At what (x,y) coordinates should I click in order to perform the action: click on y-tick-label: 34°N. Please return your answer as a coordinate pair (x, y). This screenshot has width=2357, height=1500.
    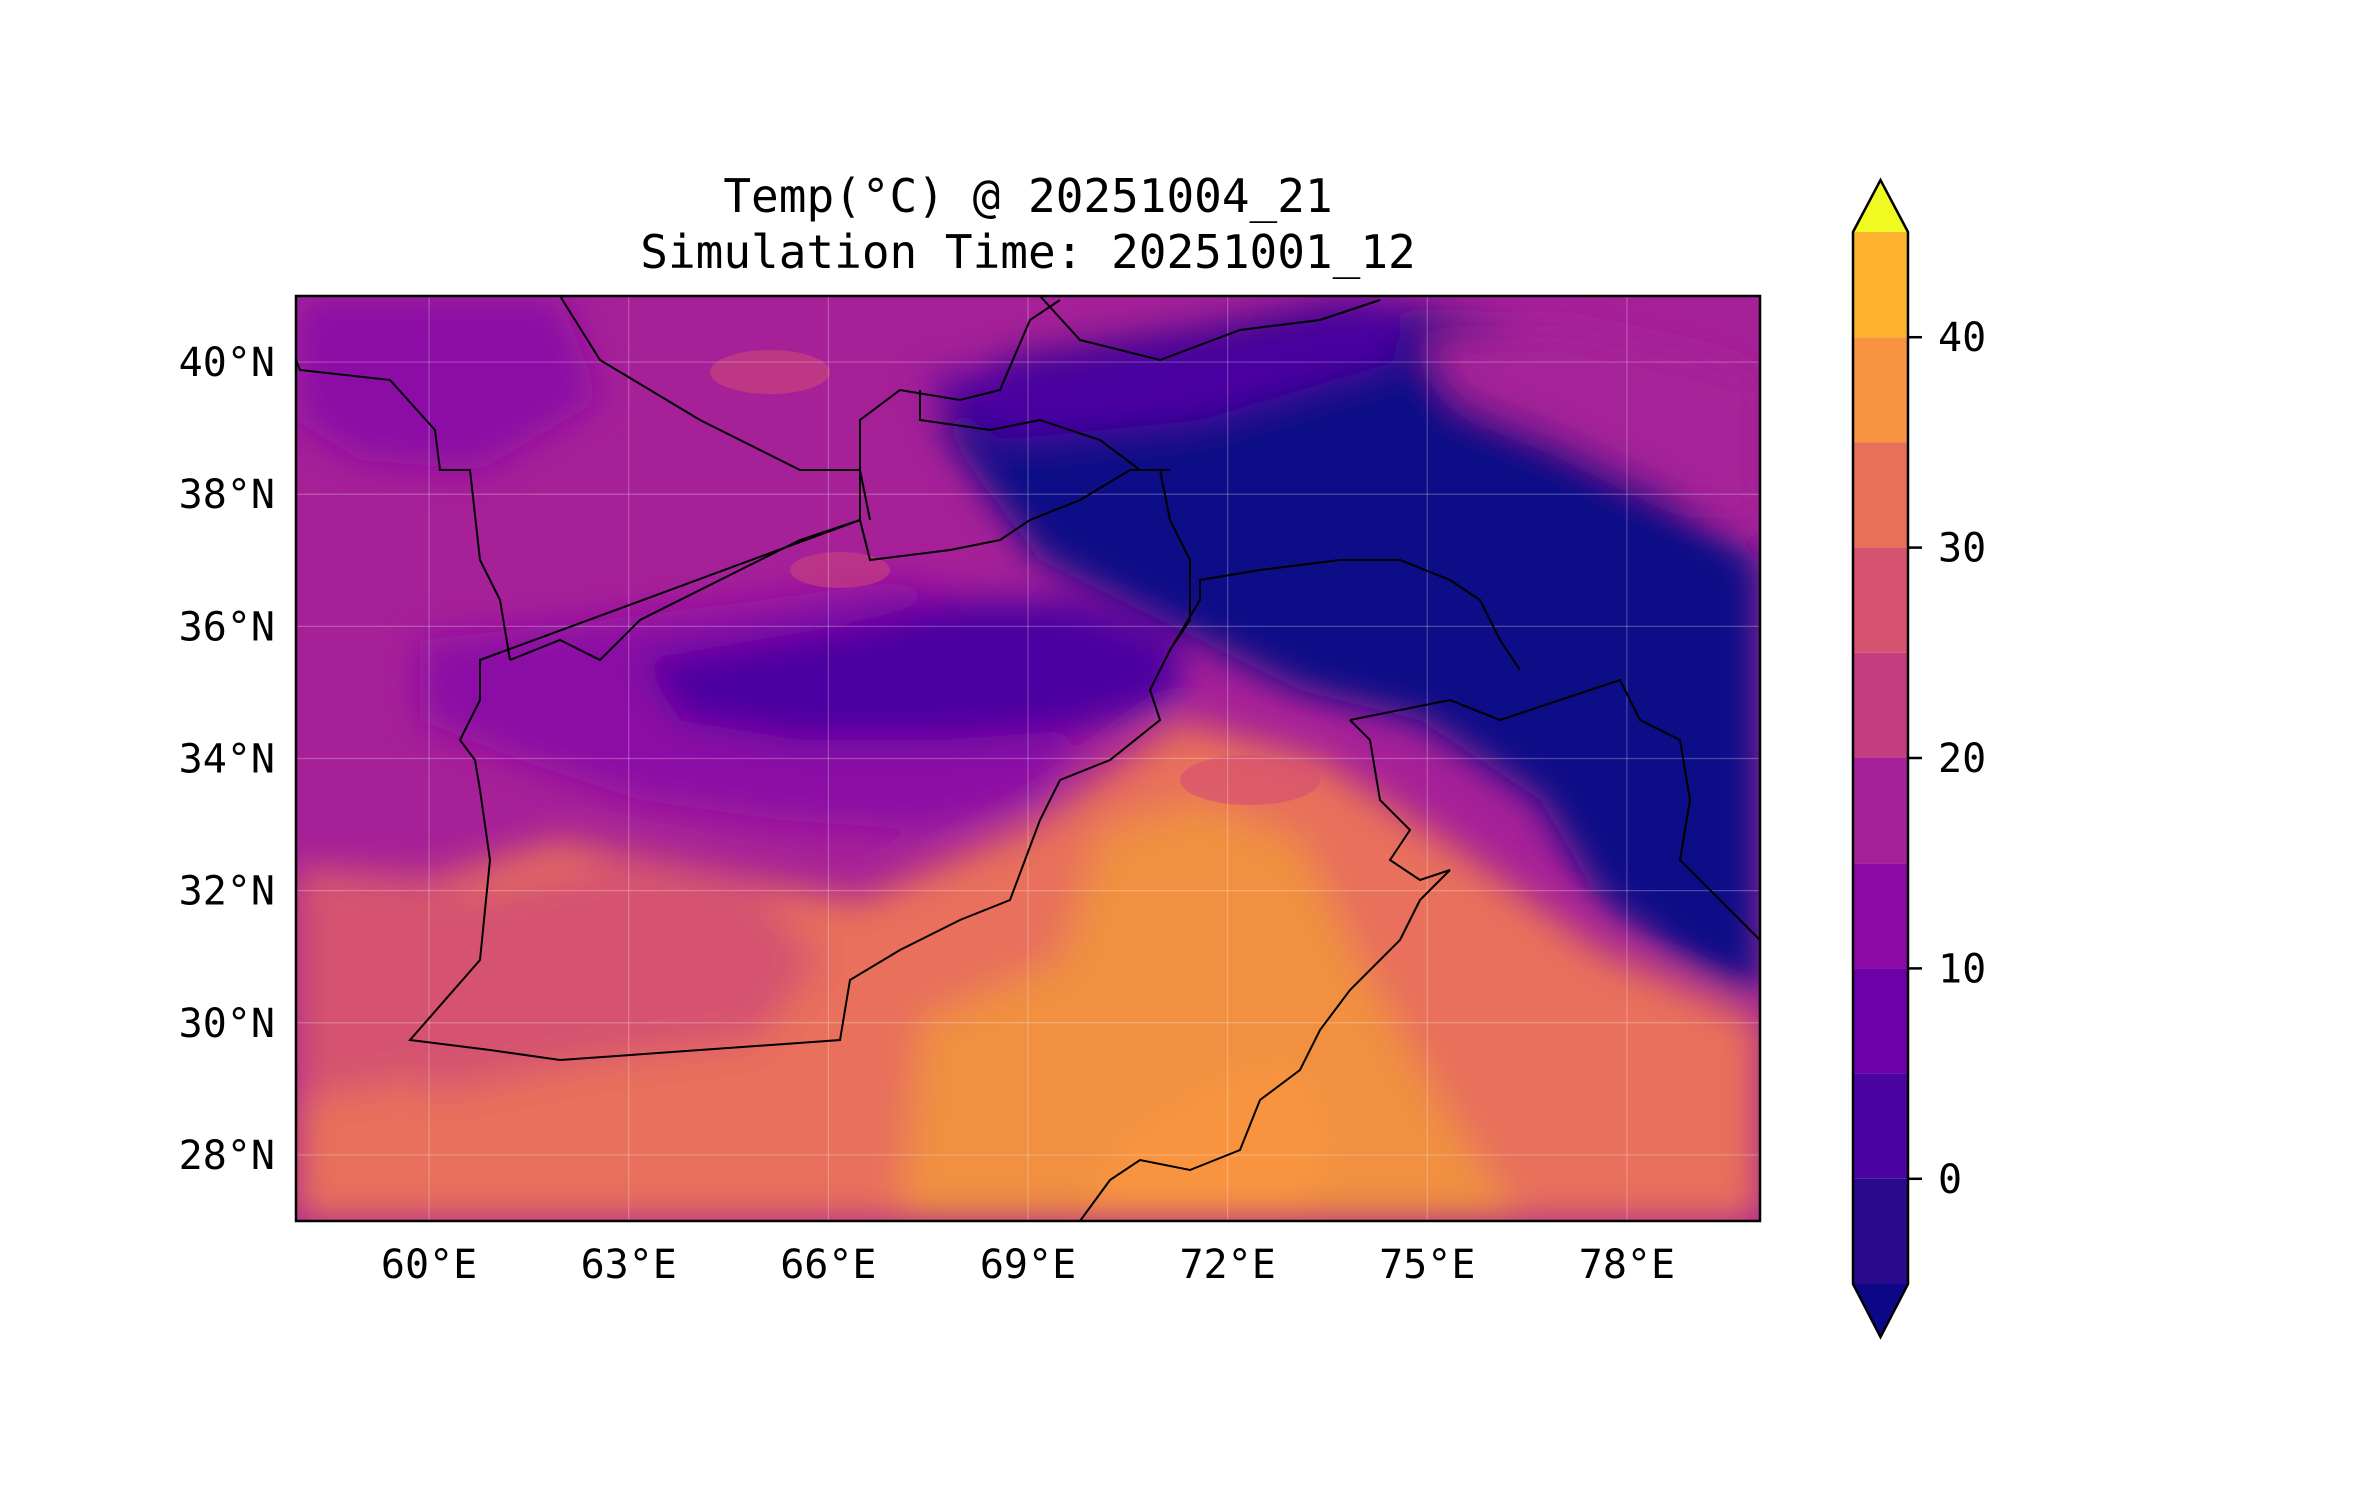
    Looking at the image, I should click on (227, 760).